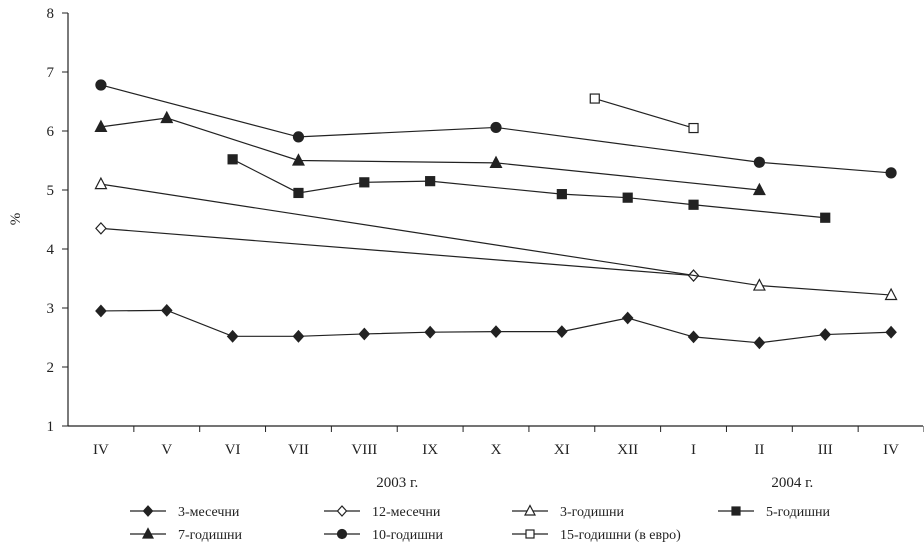  I want to click on series-3-месечни, so click(496, 326).